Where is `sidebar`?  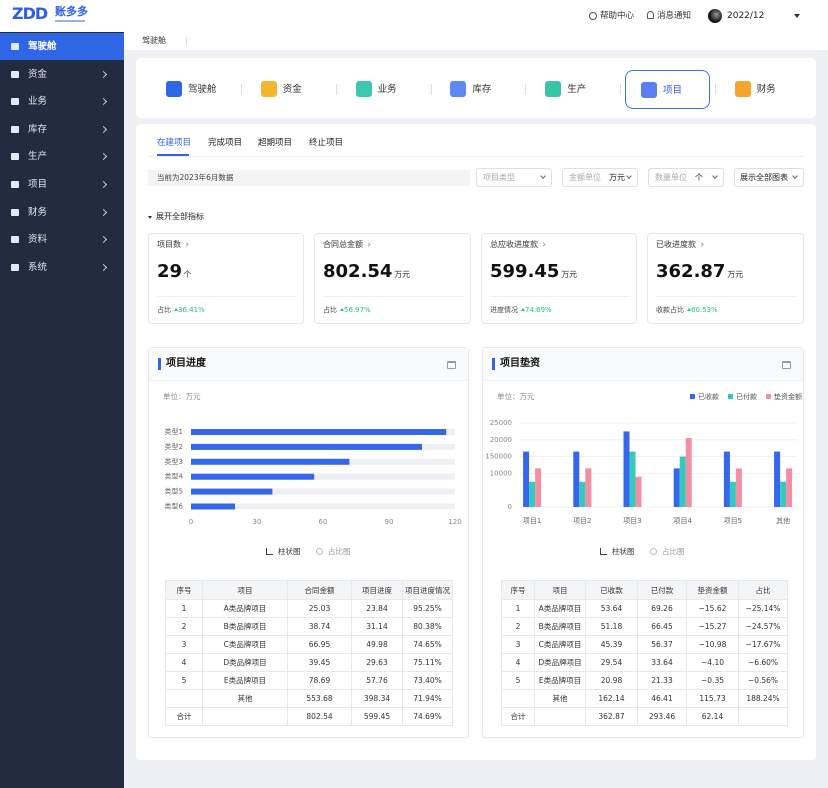 sidebar is located at coordinates (62, 410).